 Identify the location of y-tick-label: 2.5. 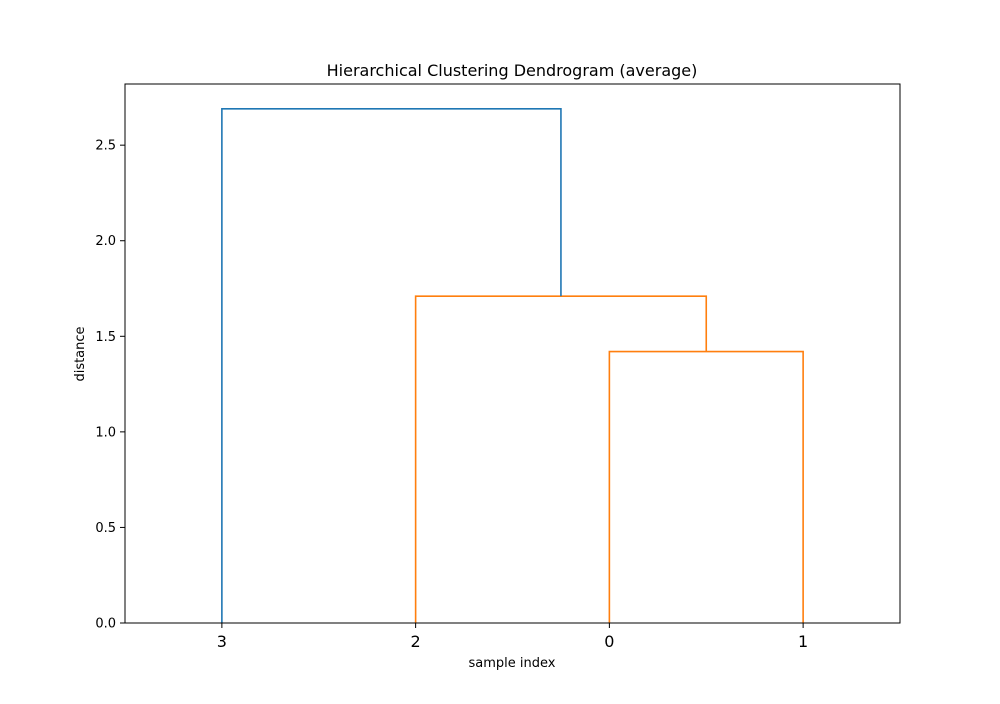
(105, 146).